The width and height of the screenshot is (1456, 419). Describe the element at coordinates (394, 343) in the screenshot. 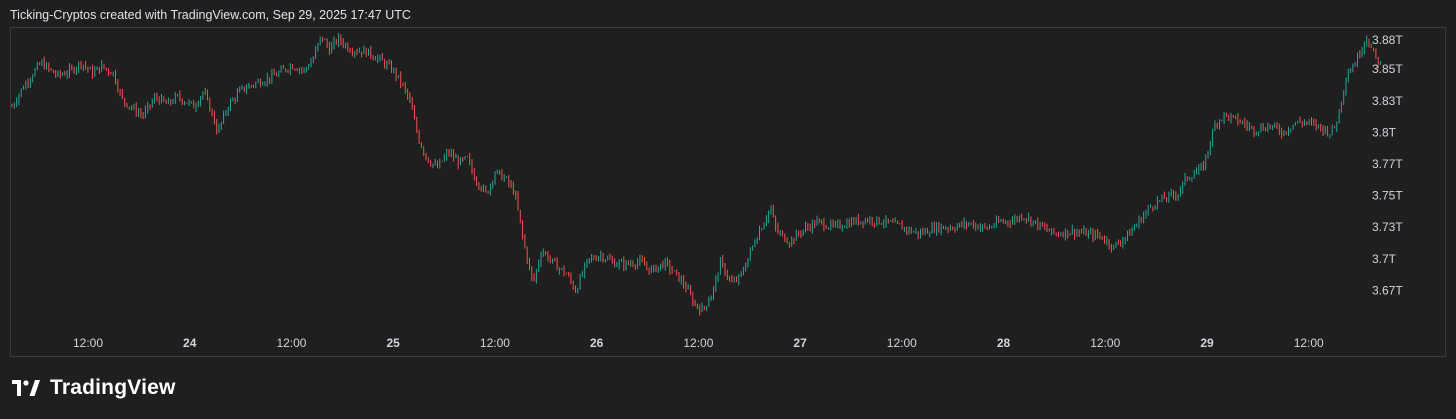

I see `time-tick-label: 25` at that location.